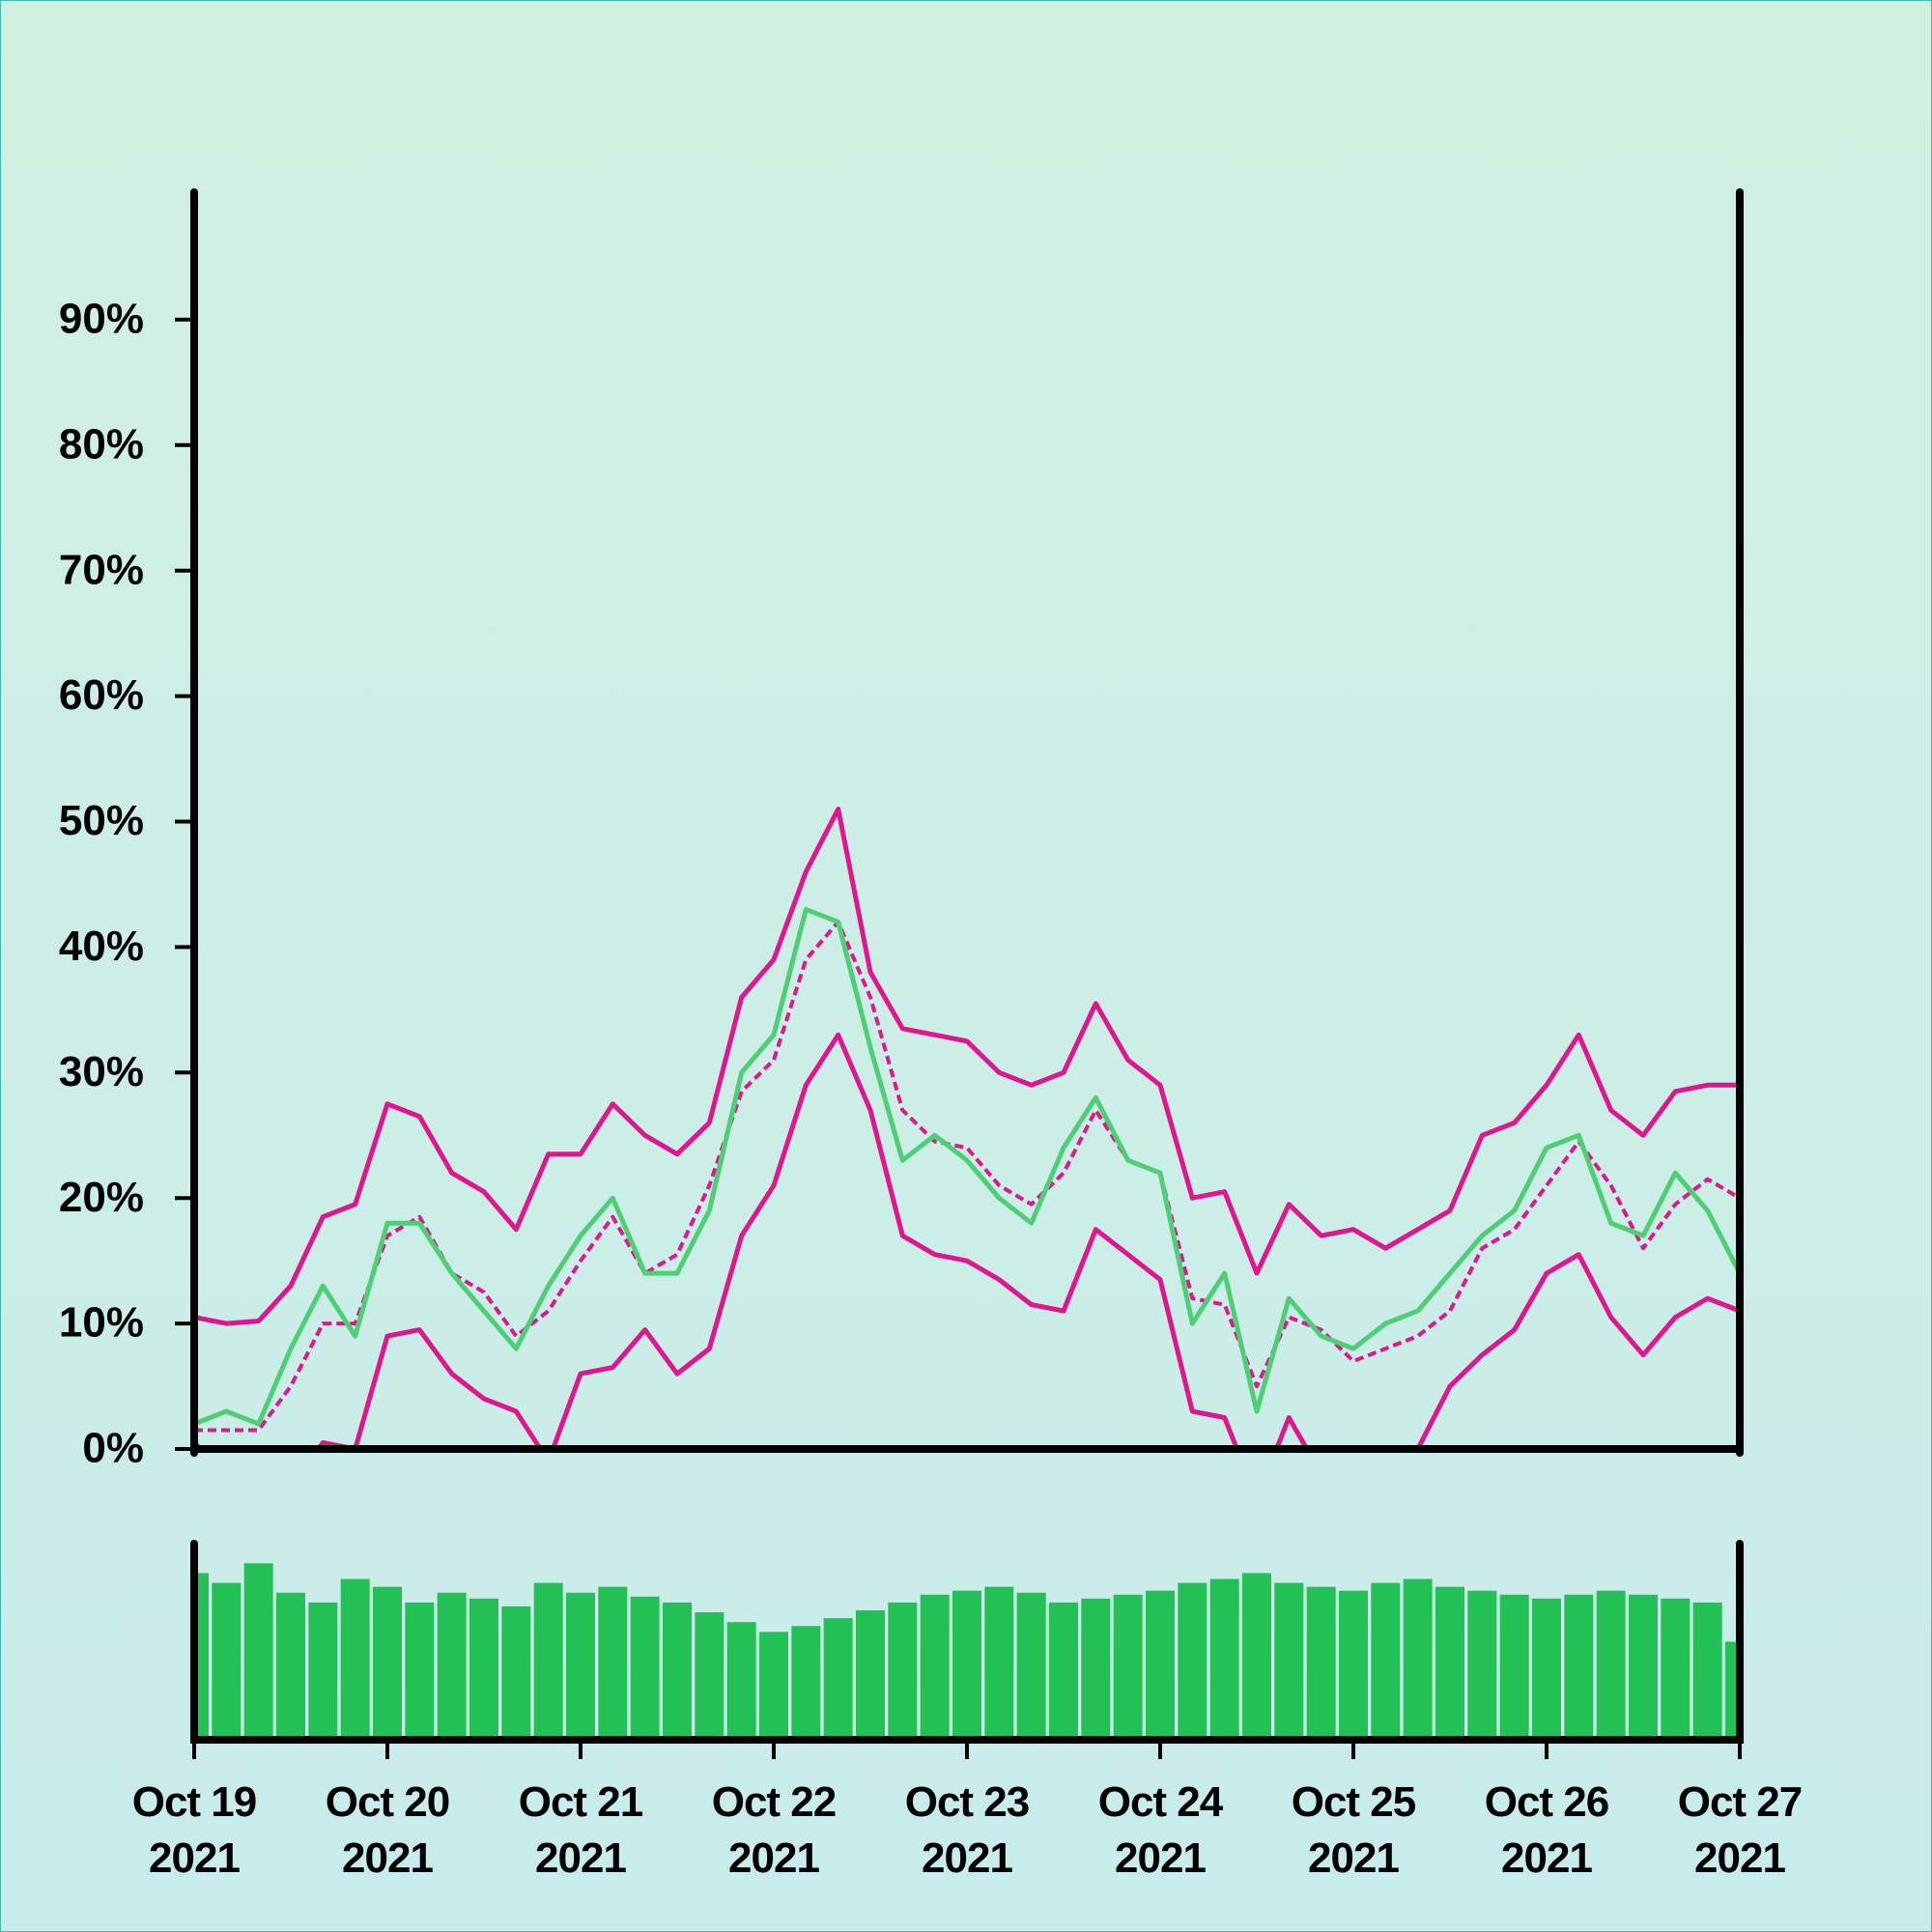 Image resolution: width=1932 pixels, height=1932 pixels. What do you see at coordinates (194, 1830) in the screenshot?
I see `x-tick-label: Oct 19 2021` at bounding box center [194, 1830].